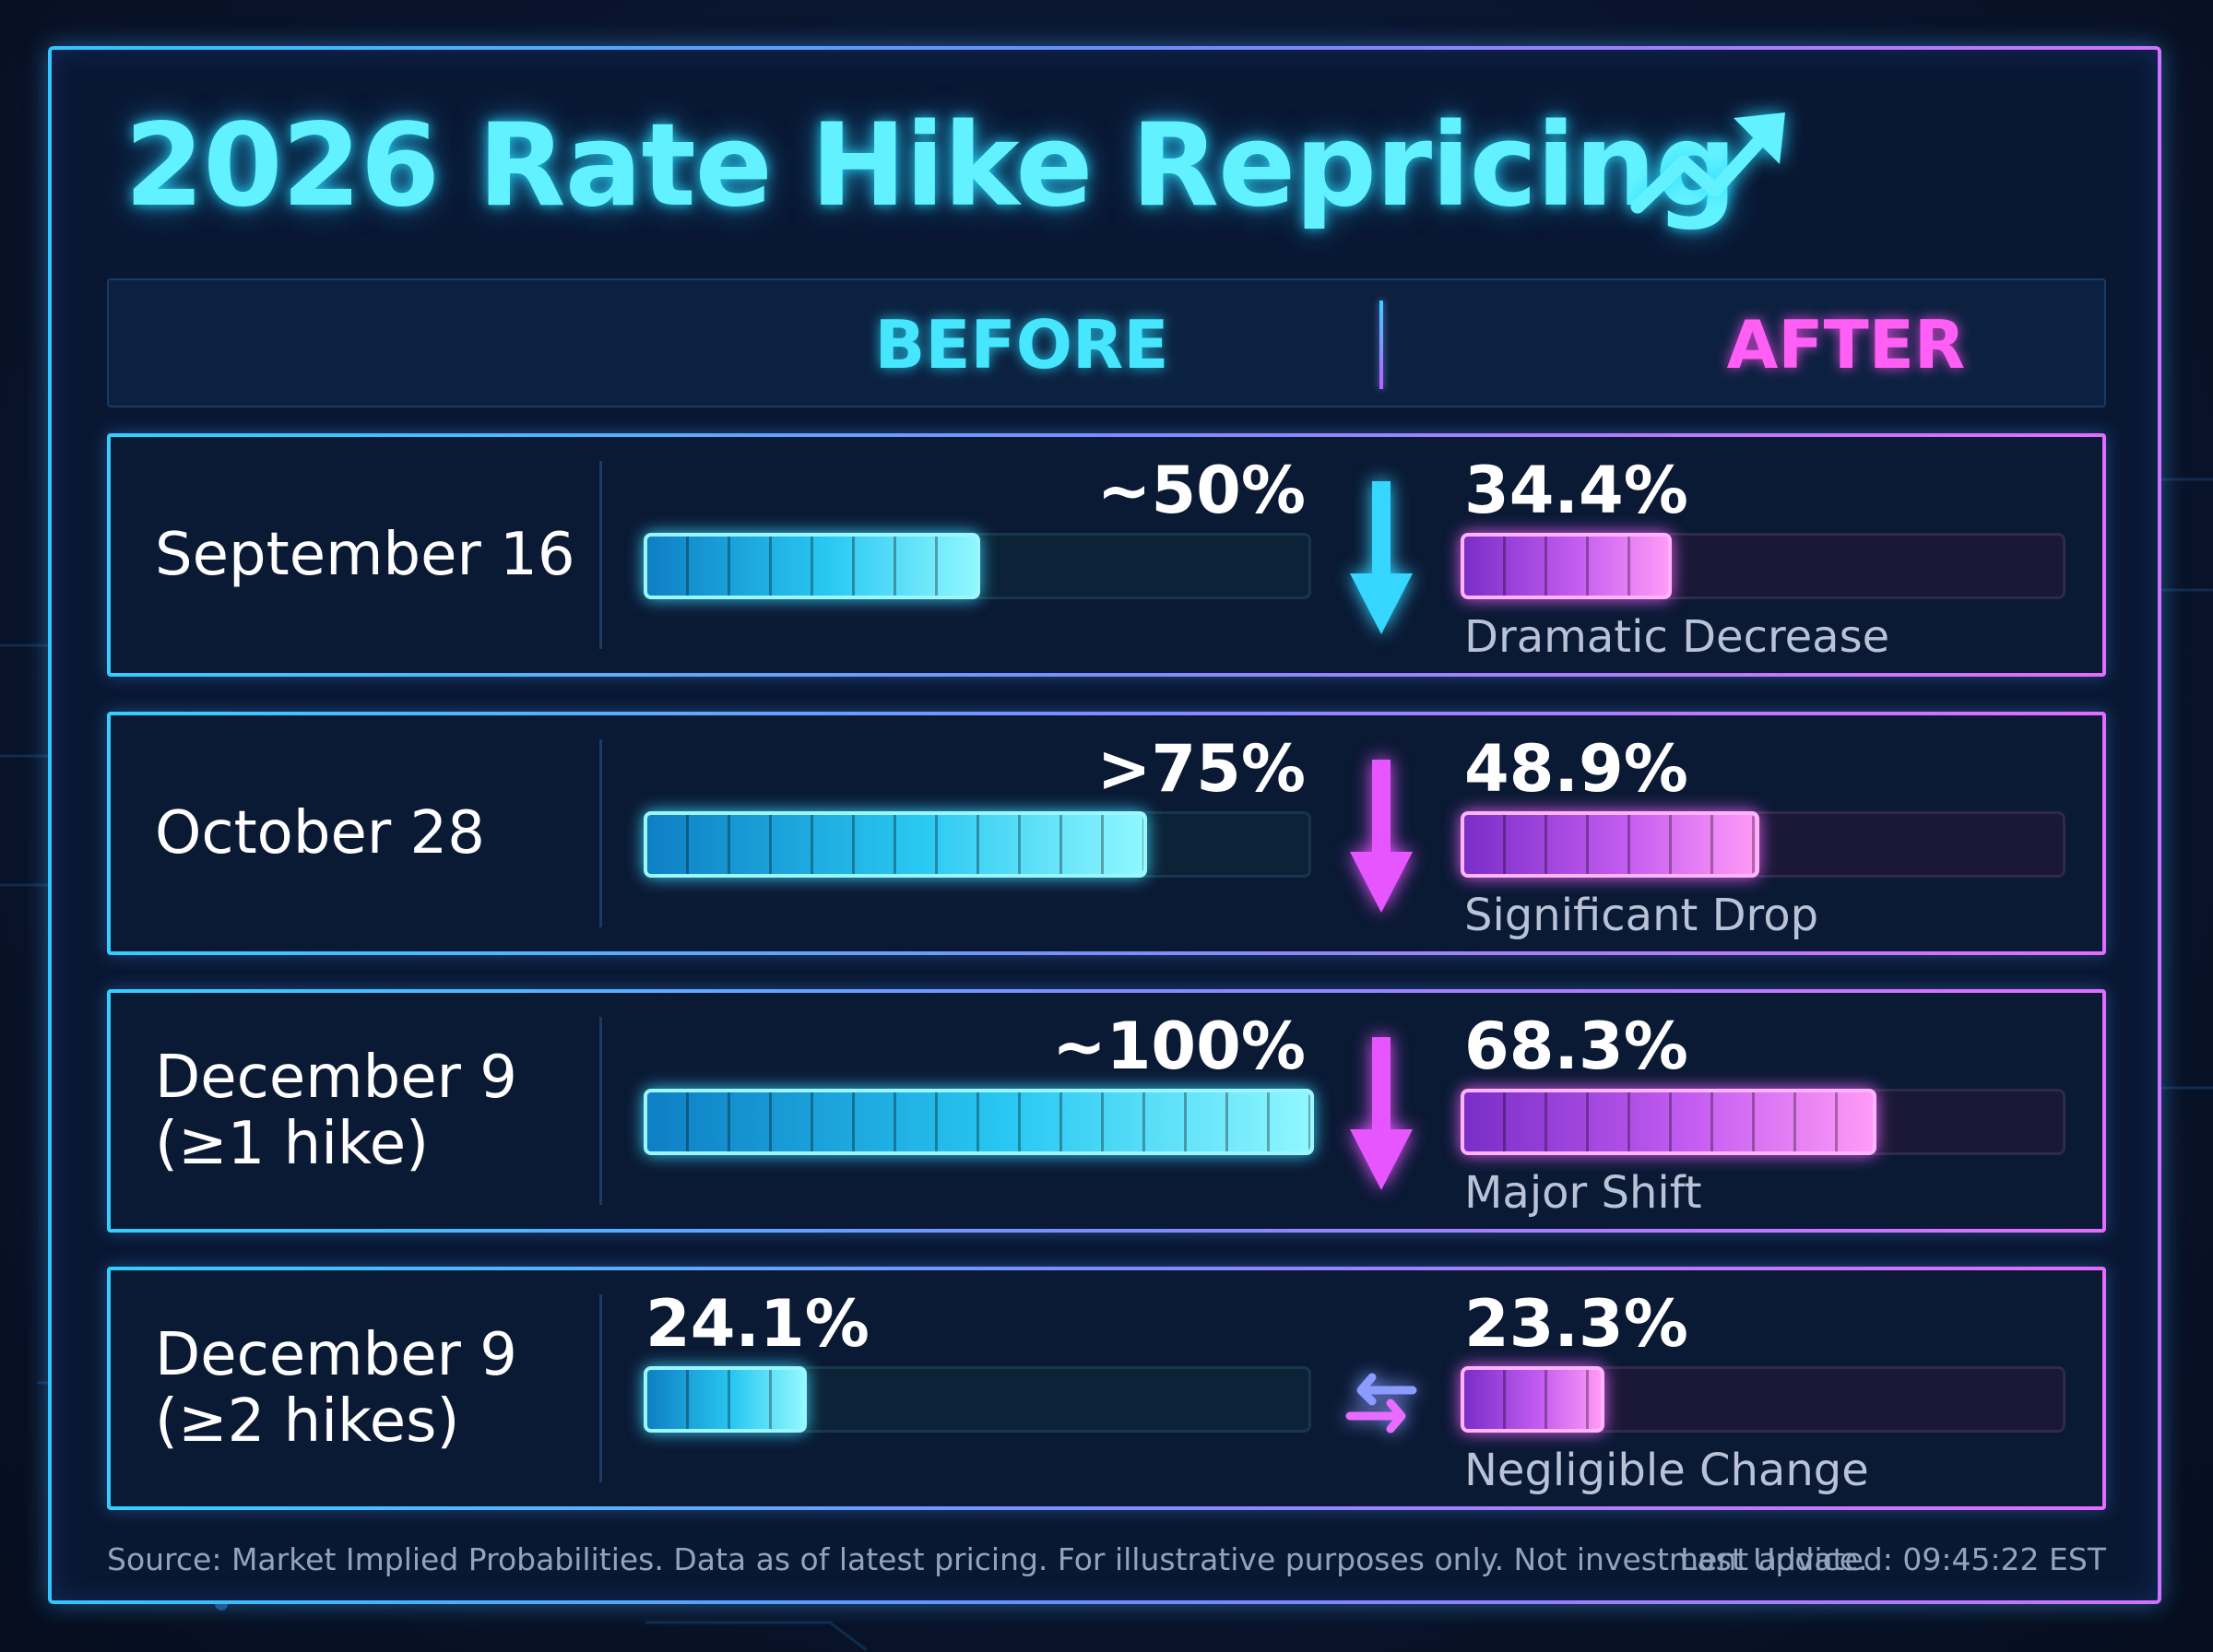  Describe the element at coordinates (1179, 1046) in the screenshot. I see `before-value-label: ~100%` at that location.